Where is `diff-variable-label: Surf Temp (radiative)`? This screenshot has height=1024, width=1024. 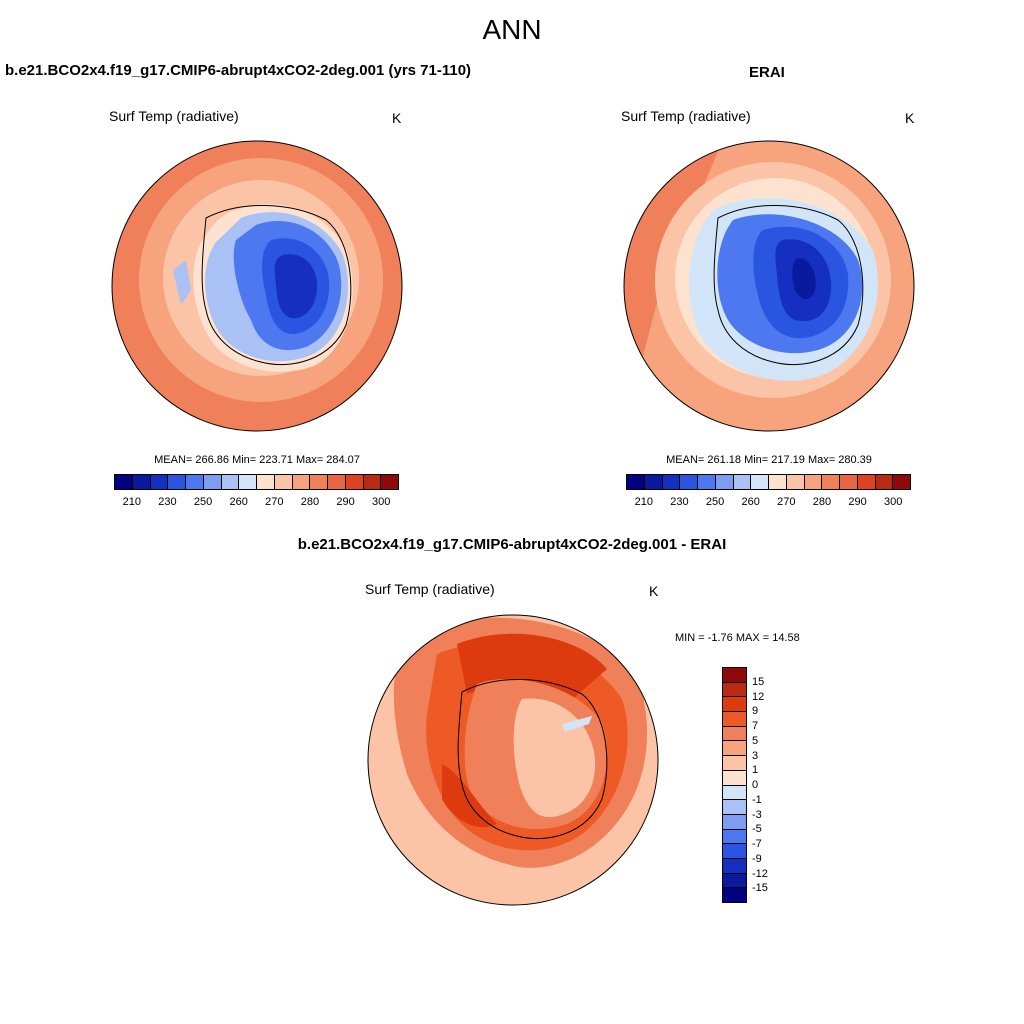 diff-variable-label: Surf Temp (radiative) is located at coordinates (430, 589).